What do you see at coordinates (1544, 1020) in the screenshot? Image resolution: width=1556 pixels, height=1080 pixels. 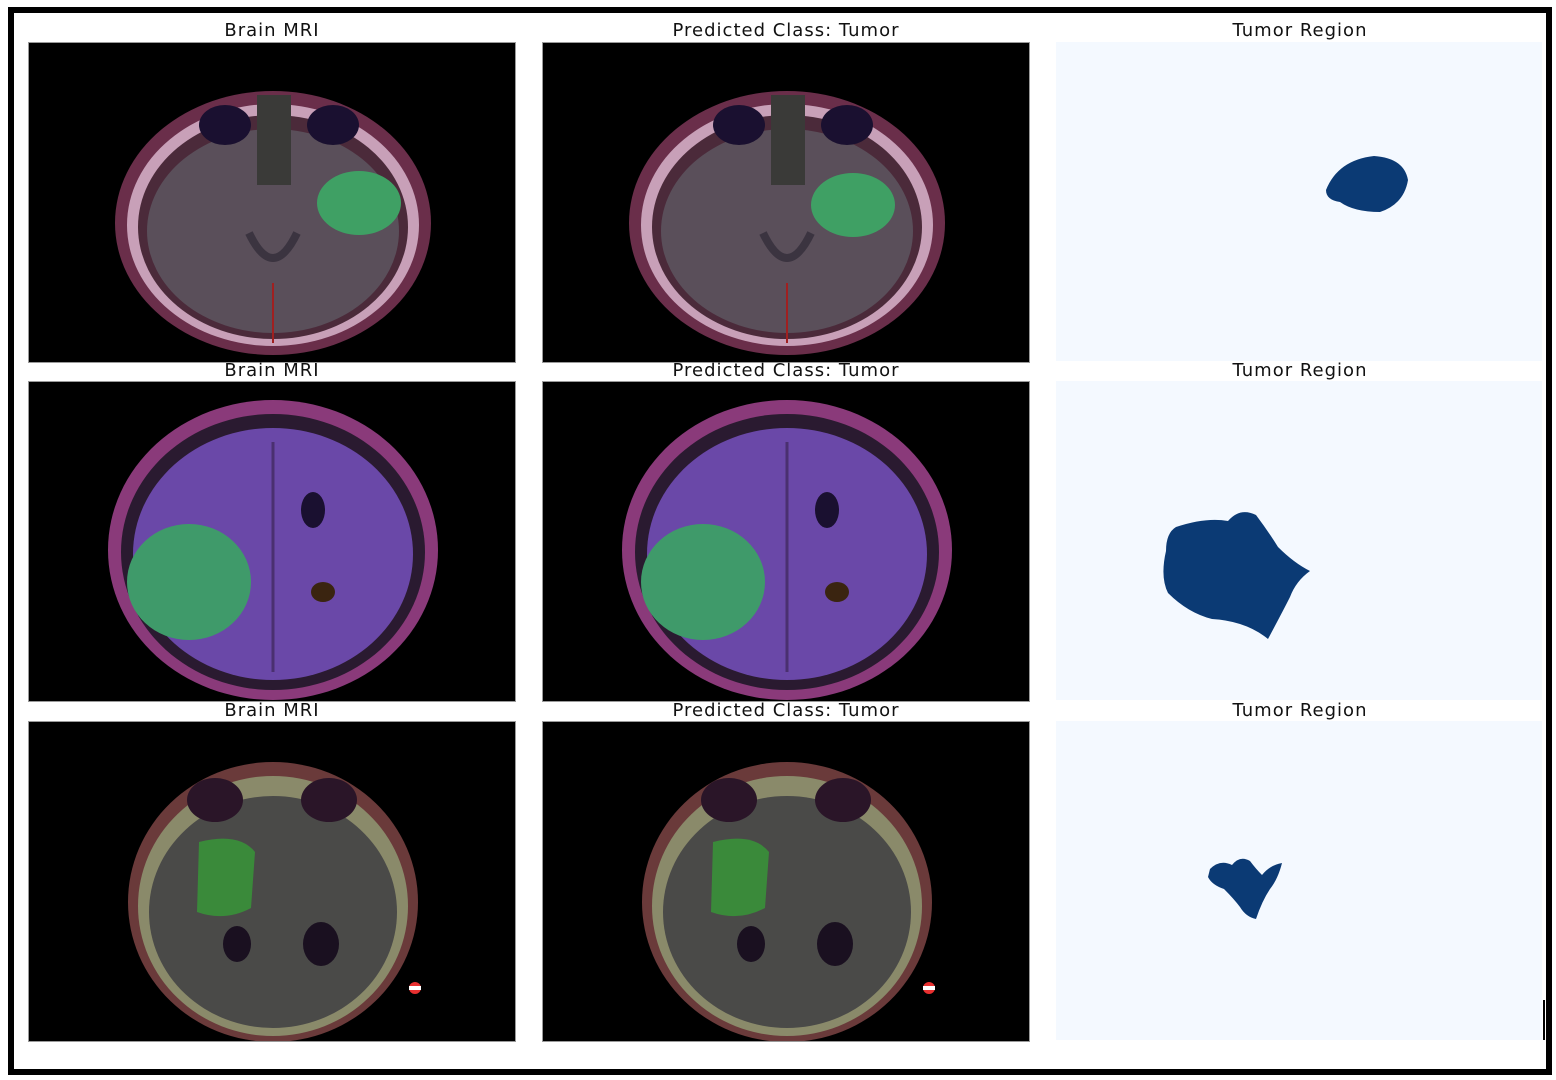 I see `edge-mark` at bounding box center [1544, 1020].